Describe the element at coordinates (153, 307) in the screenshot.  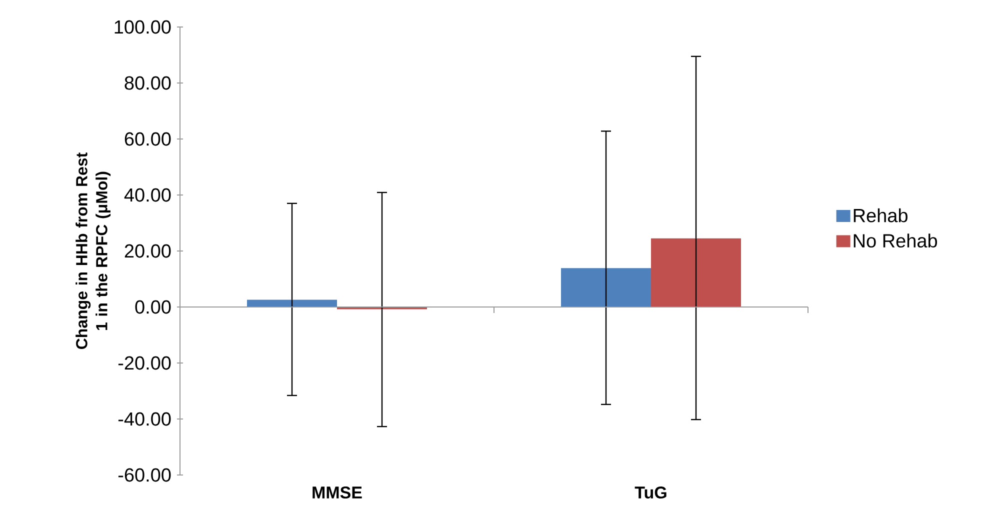
I see `y-tick-label: 0.00` at that location.